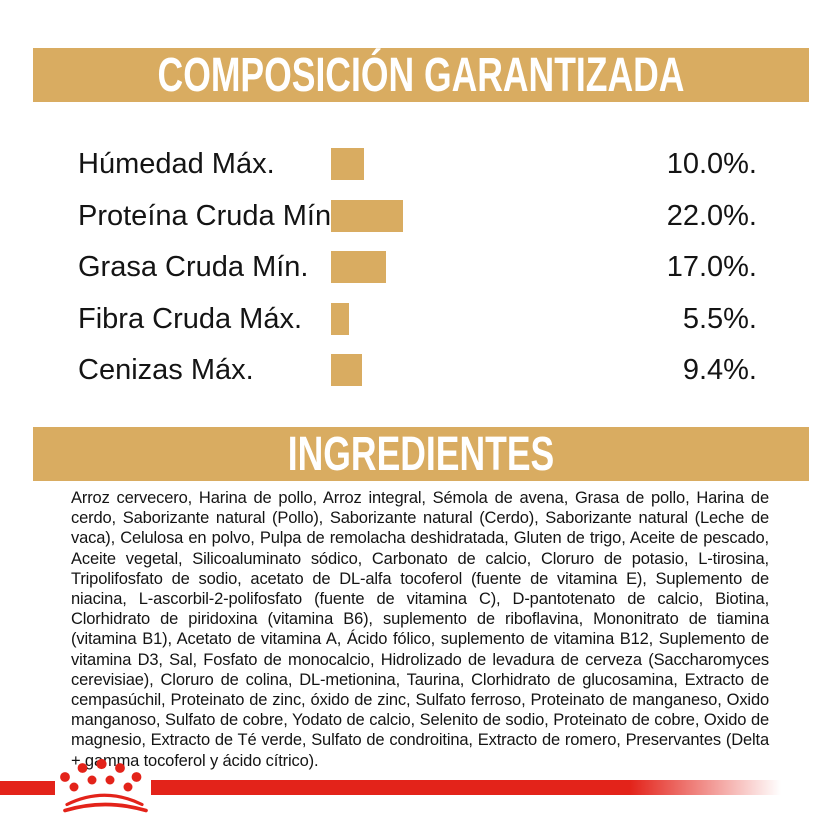  I want to click on composition-row: Proteína Cruda Mín. 22.0%., so click(420, 216).